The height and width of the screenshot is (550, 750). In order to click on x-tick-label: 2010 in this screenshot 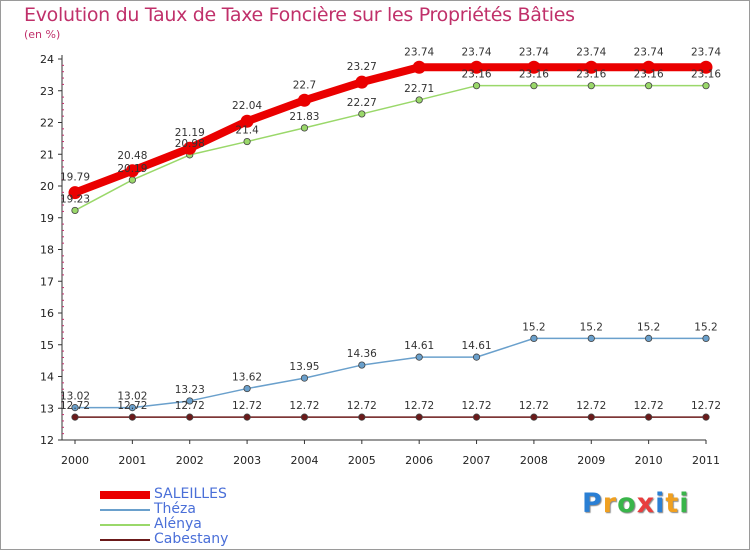, I will do `click(649, 460)`.